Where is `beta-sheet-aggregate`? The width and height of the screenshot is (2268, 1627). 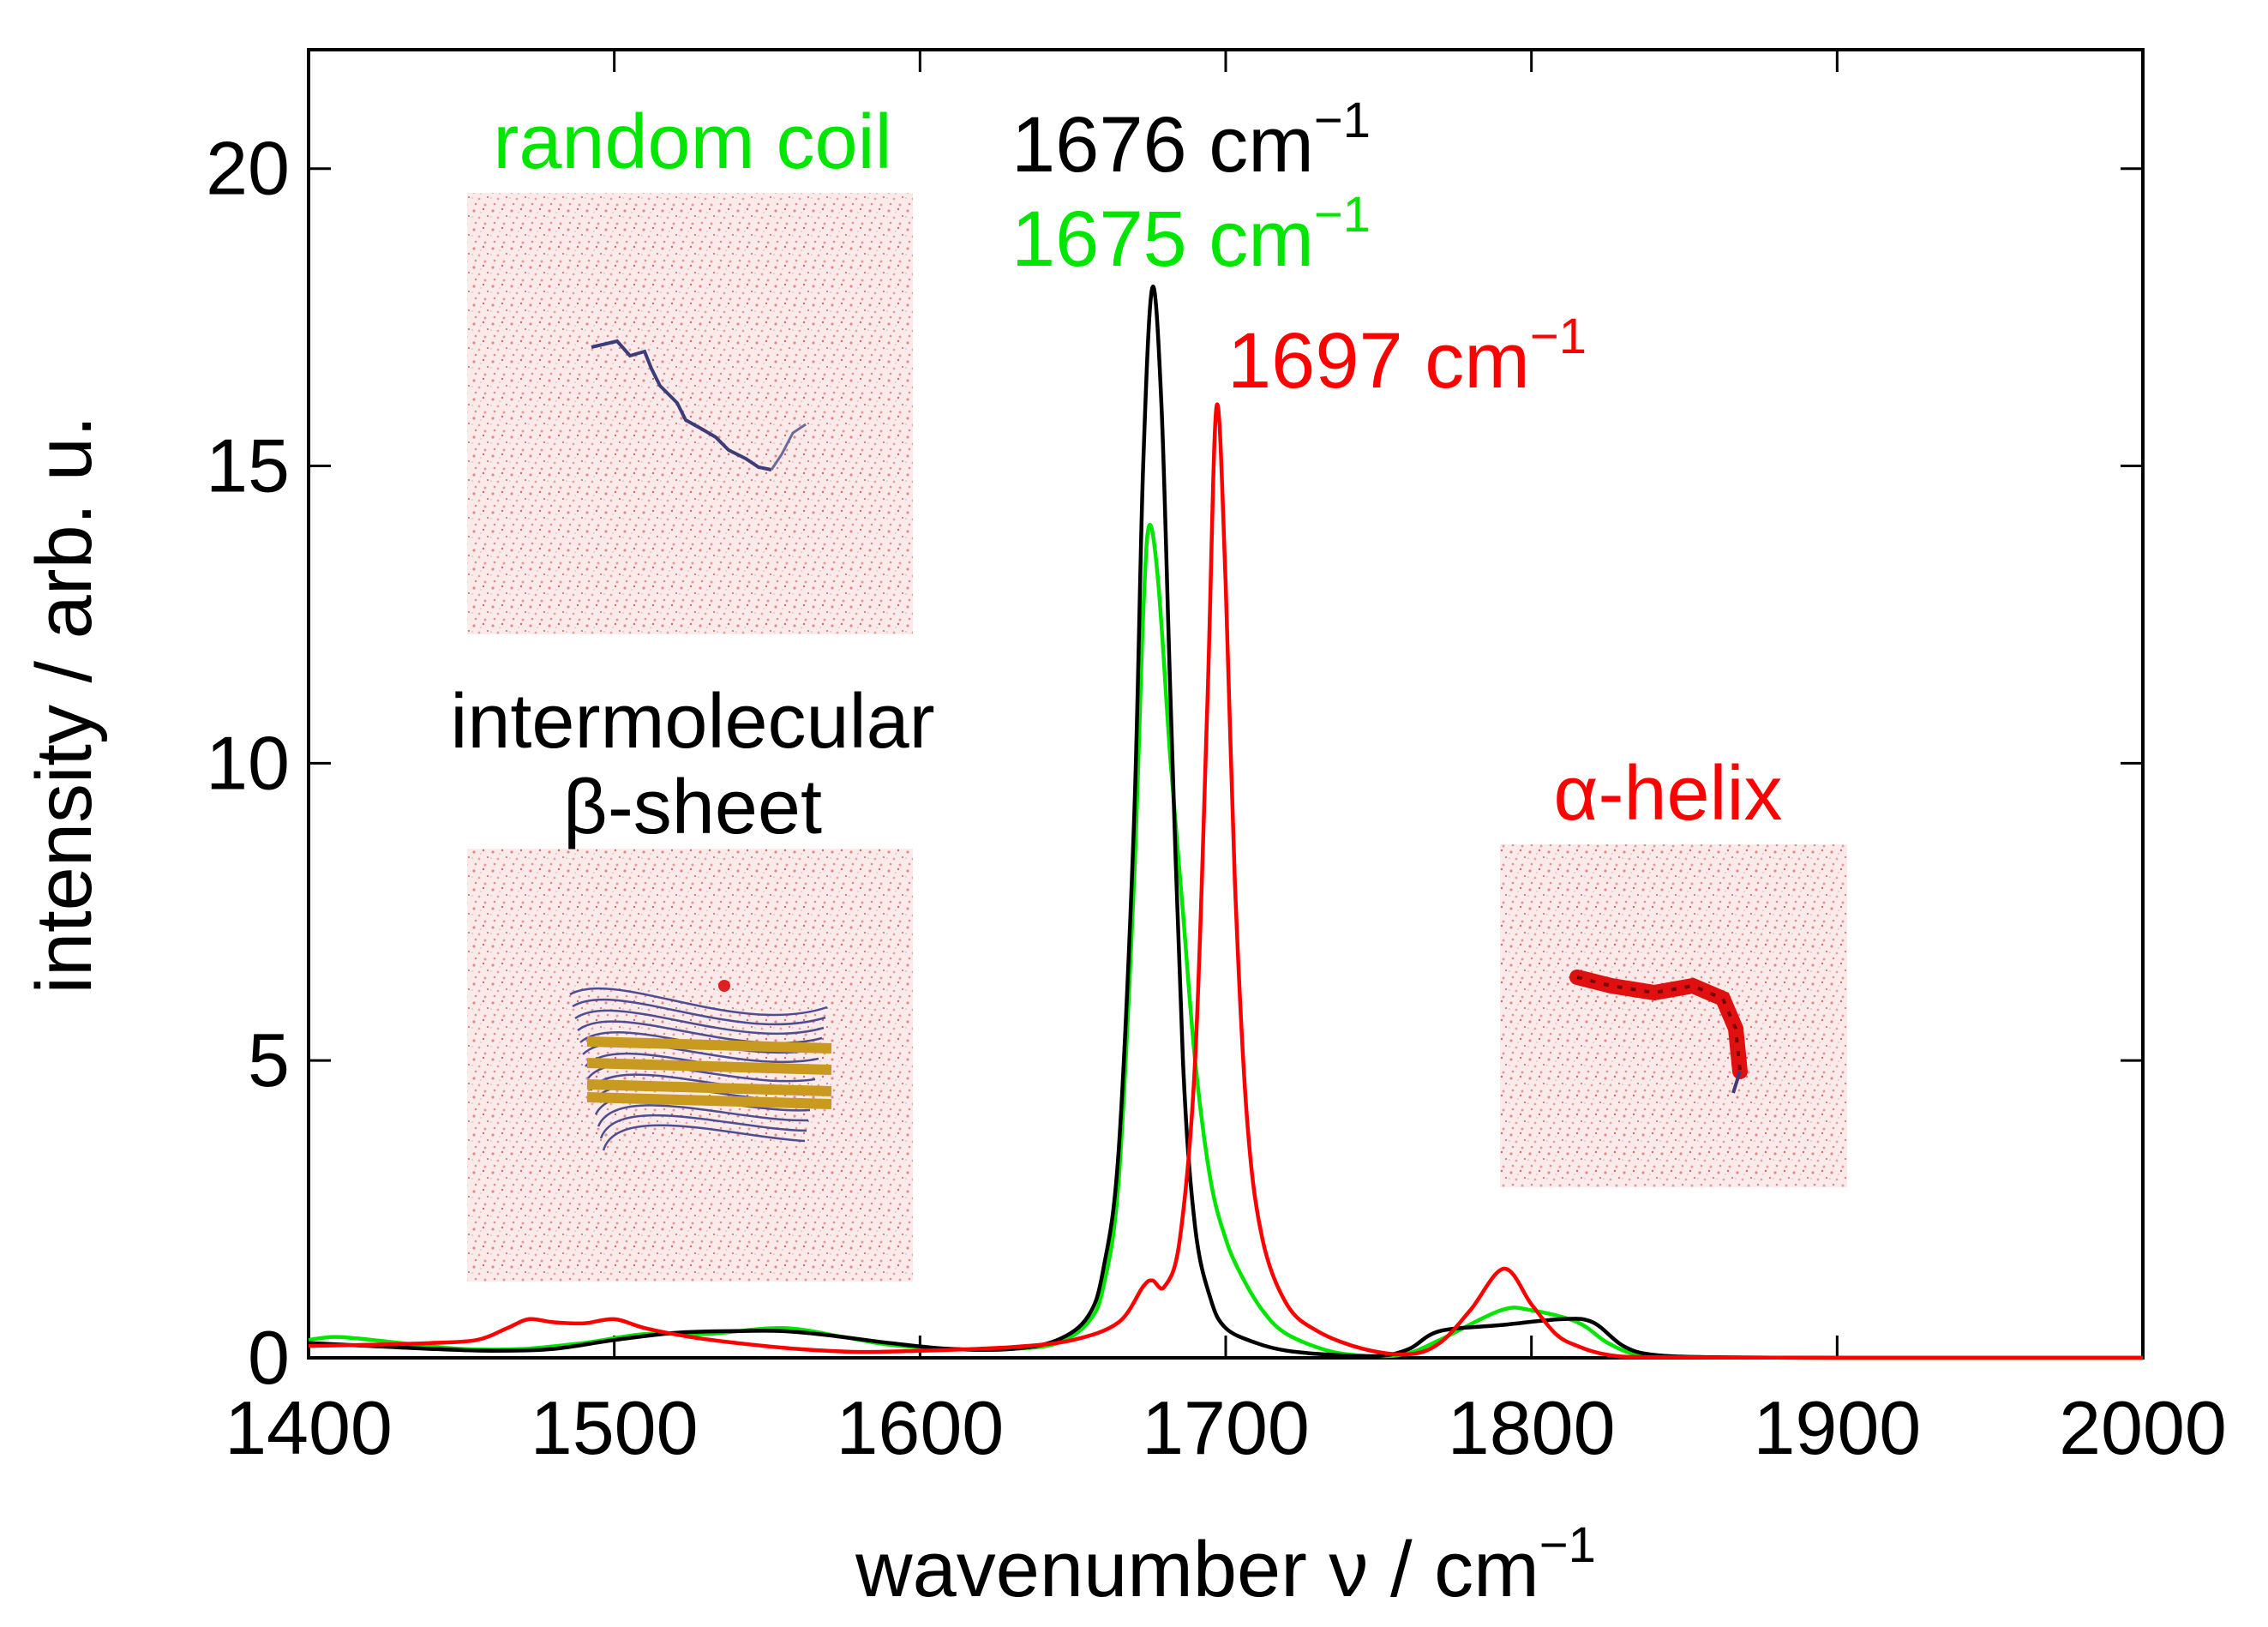 beta-sheet-aggregate is located at coordinates (700, 1065).